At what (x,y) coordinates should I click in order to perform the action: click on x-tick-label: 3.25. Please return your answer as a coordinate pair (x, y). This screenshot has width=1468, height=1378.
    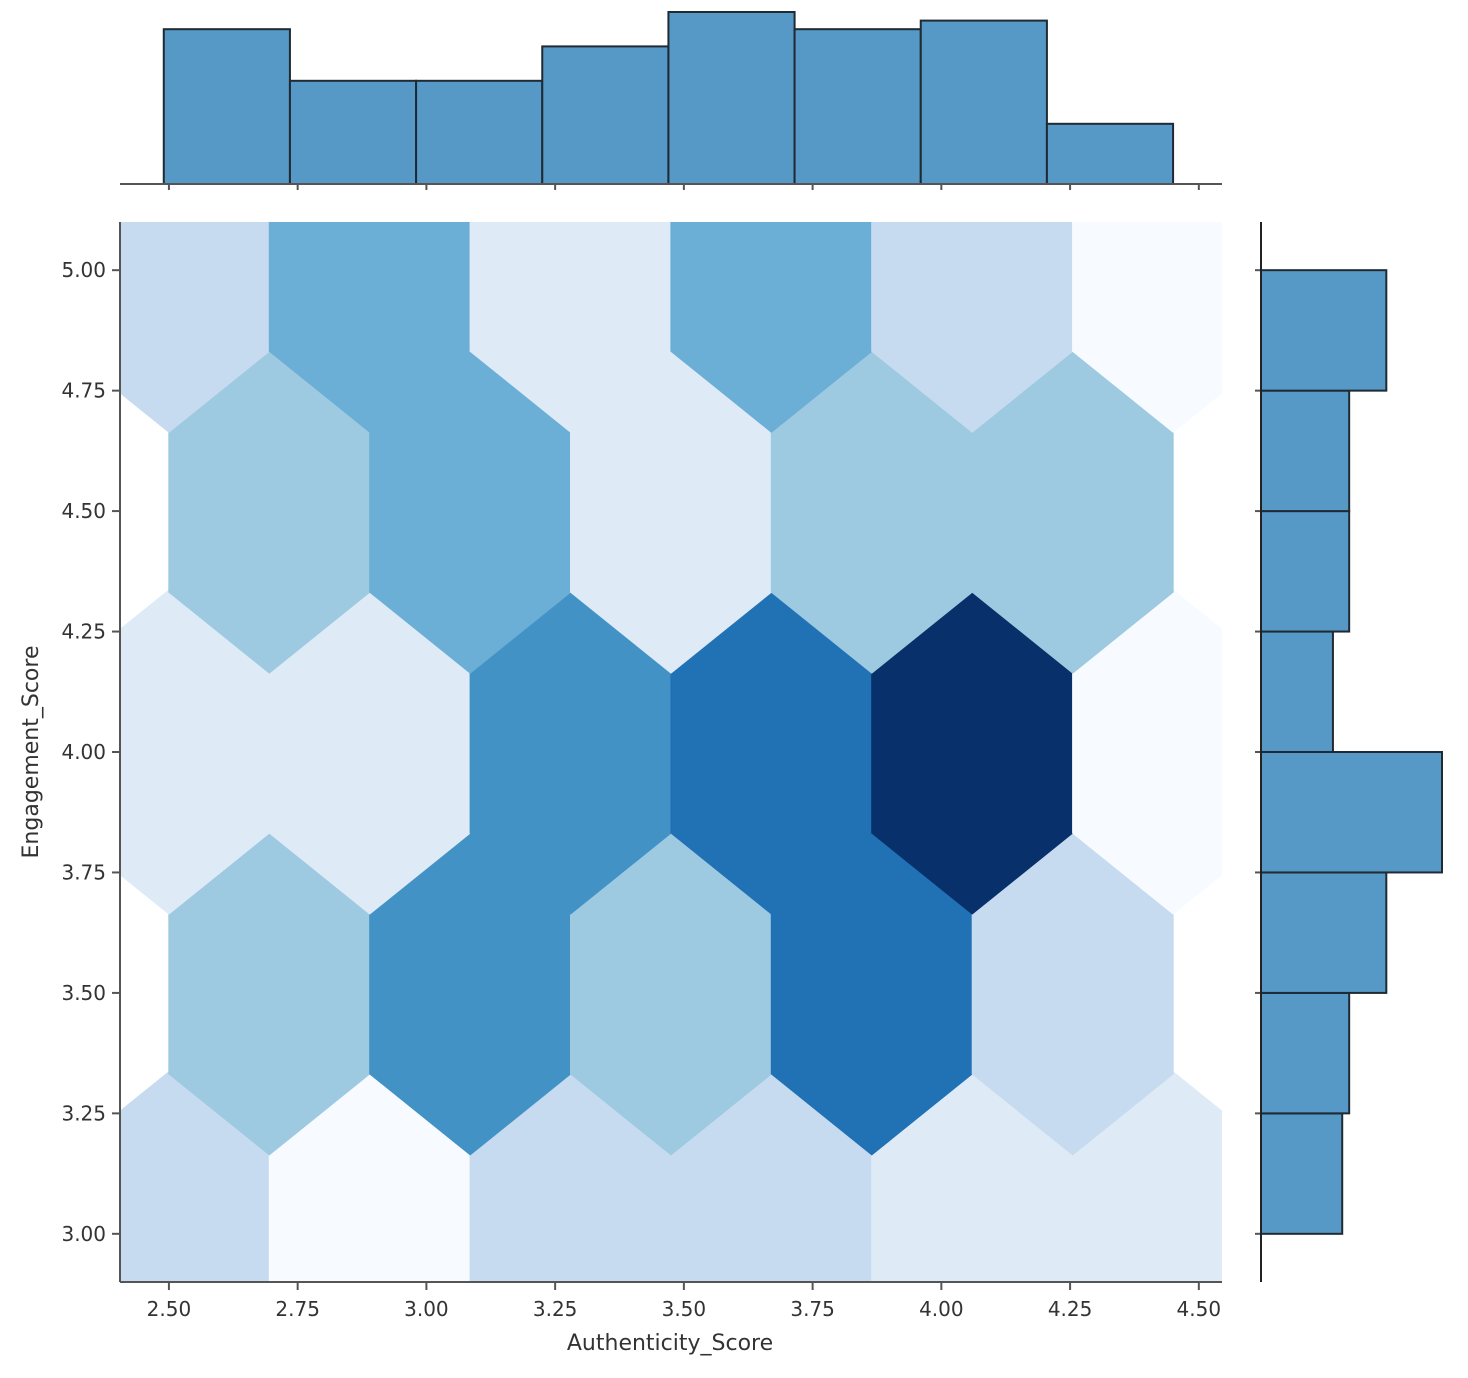
    Looking at the image, I should click on (555, 1309).